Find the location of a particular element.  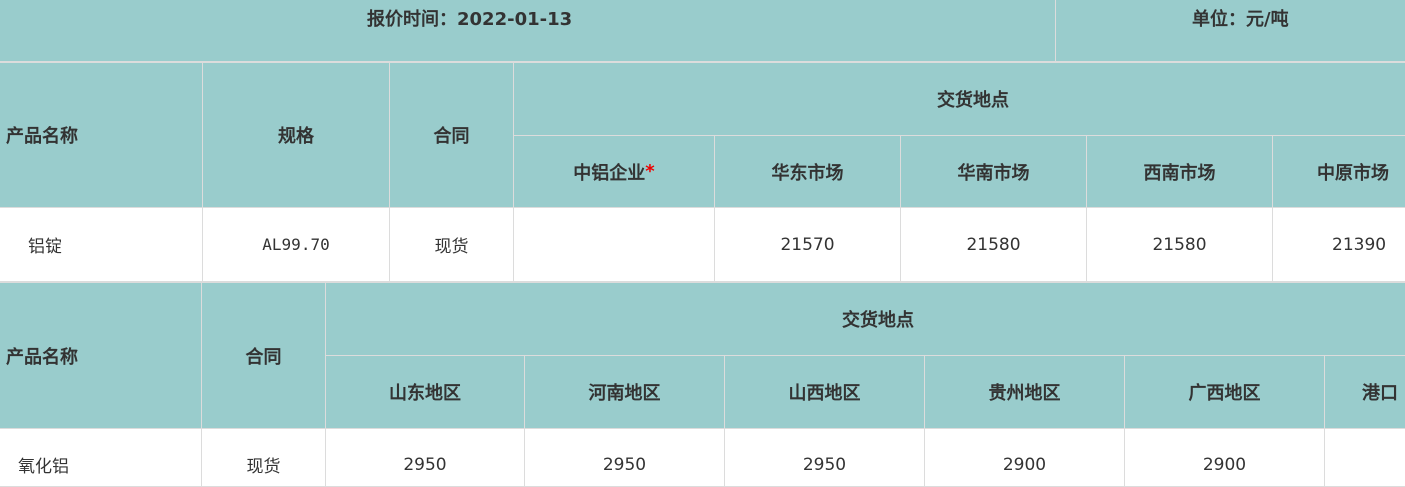

t2-price-3: 2900 is located at coordinates (1025, 458).